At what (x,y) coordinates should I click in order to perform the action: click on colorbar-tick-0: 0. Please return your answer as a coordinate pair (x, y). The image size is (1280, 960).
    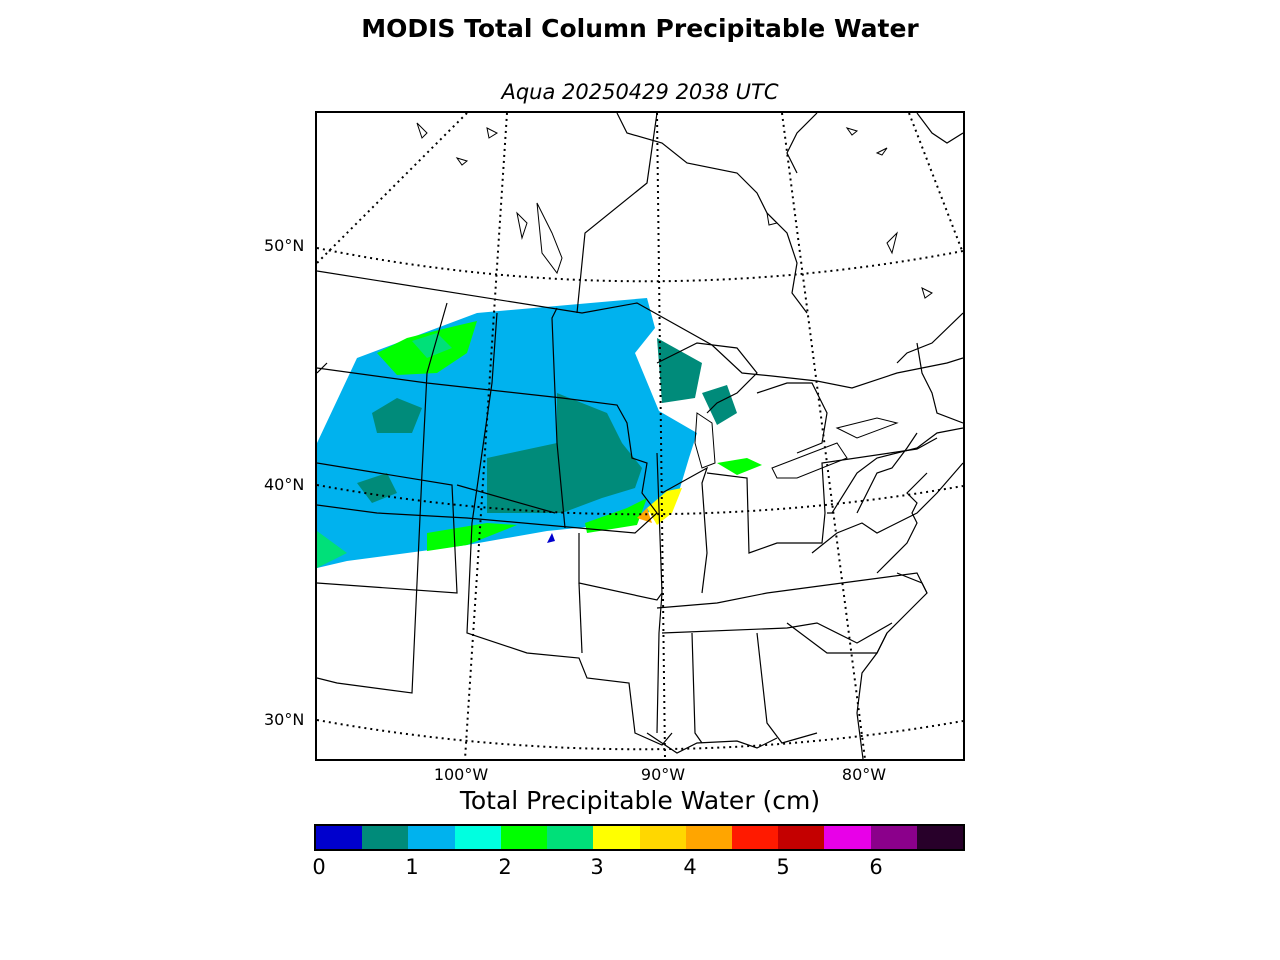
    Looking at the image, I should click on (319, 867).